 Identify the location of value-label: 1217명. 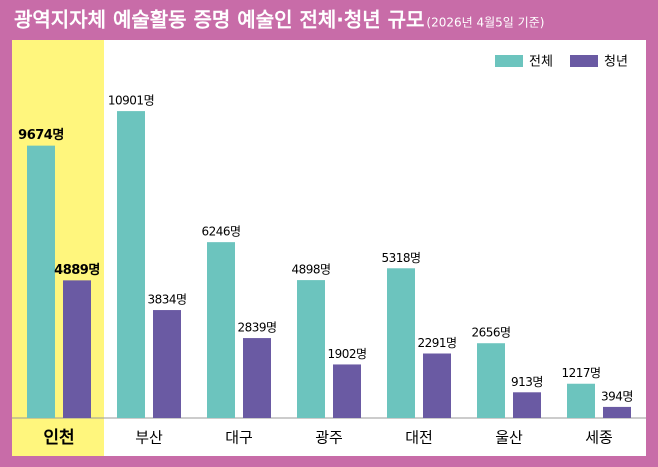
(580, 373).